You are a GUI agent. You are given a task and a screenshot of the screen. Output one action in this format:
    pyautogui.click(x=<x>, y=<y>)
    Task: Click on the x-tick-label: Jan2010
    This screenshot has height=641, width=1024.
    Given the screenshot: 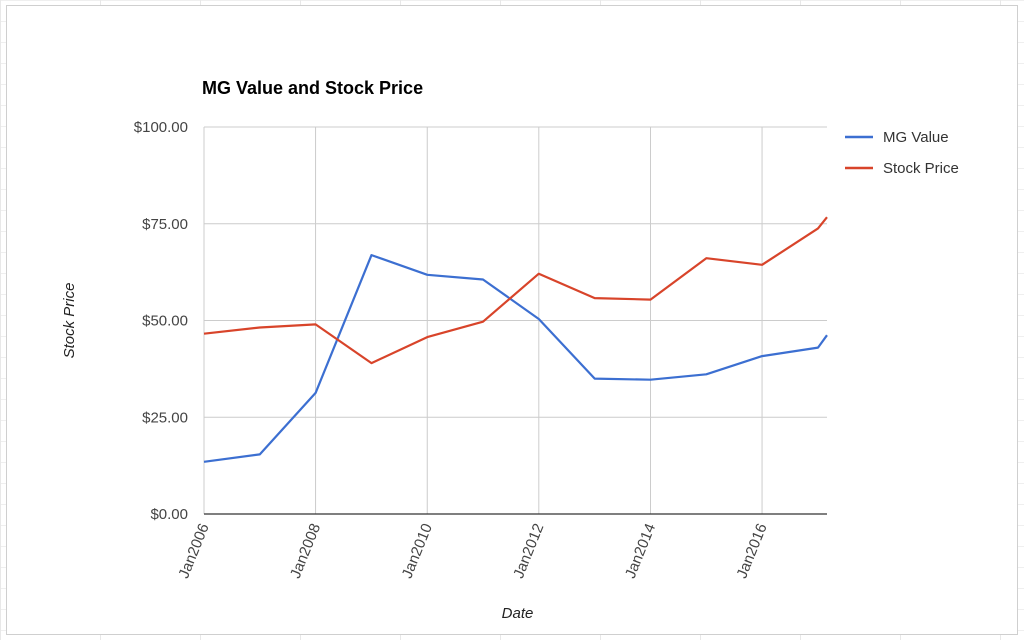 What is the action you would take?
    pyautogui.click(x=417, y=551)
    